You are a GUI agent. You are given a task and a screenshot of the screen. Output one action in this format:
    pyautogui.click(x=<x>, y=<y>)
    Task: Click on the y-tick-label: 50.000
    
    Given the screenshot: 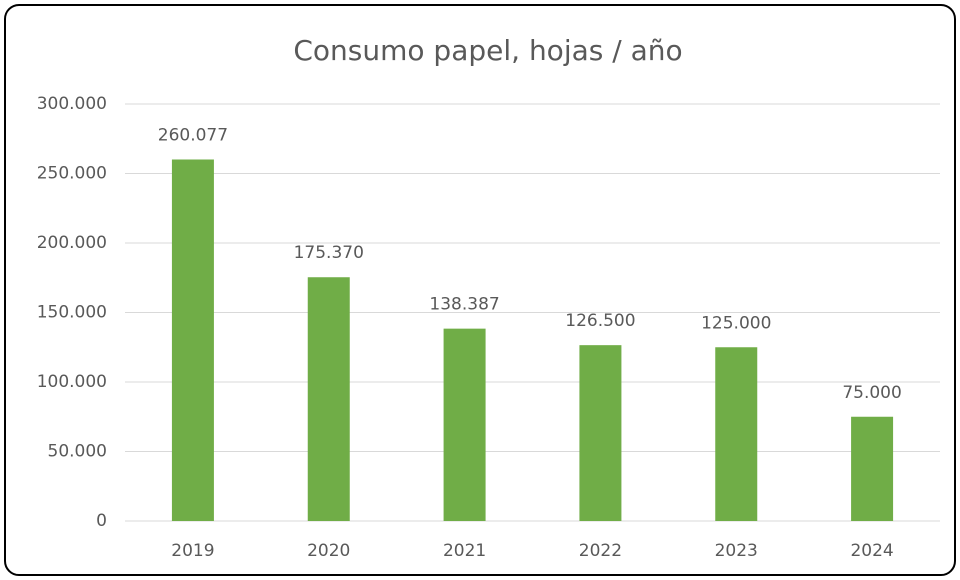 What is the action you would take?
    pyautogui.click(x=77, y=452)
    